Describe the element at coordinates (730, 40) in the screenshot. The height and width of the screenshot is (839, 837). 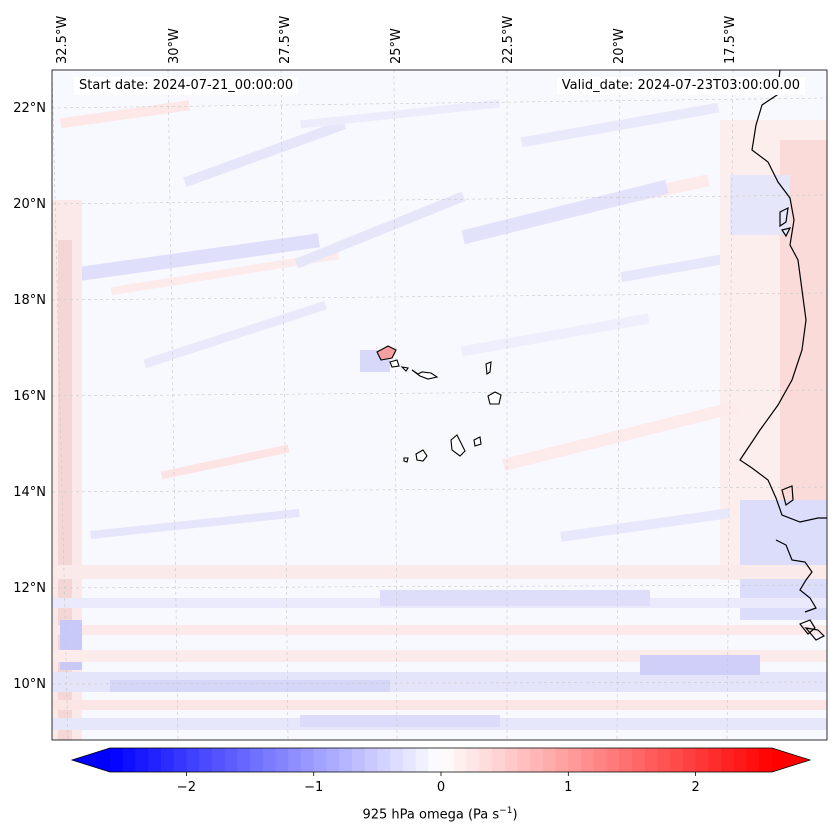
I see `lon-label: 17.5°W` at that location.